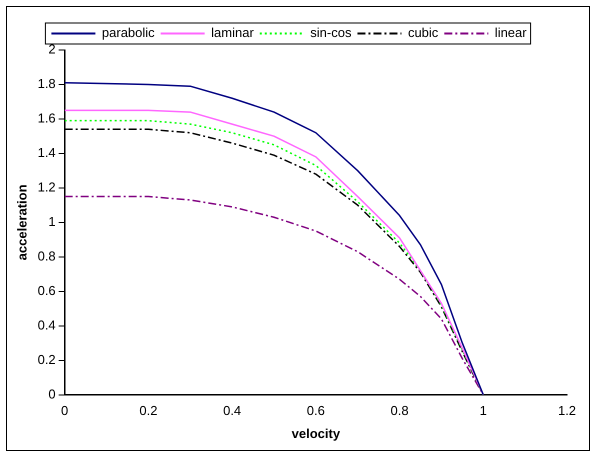 The width and height of the screenshot is (600, 459). Describe the element at coordinates (423, 32) in the screenshot. I see `legend-label: cubic` at that location.